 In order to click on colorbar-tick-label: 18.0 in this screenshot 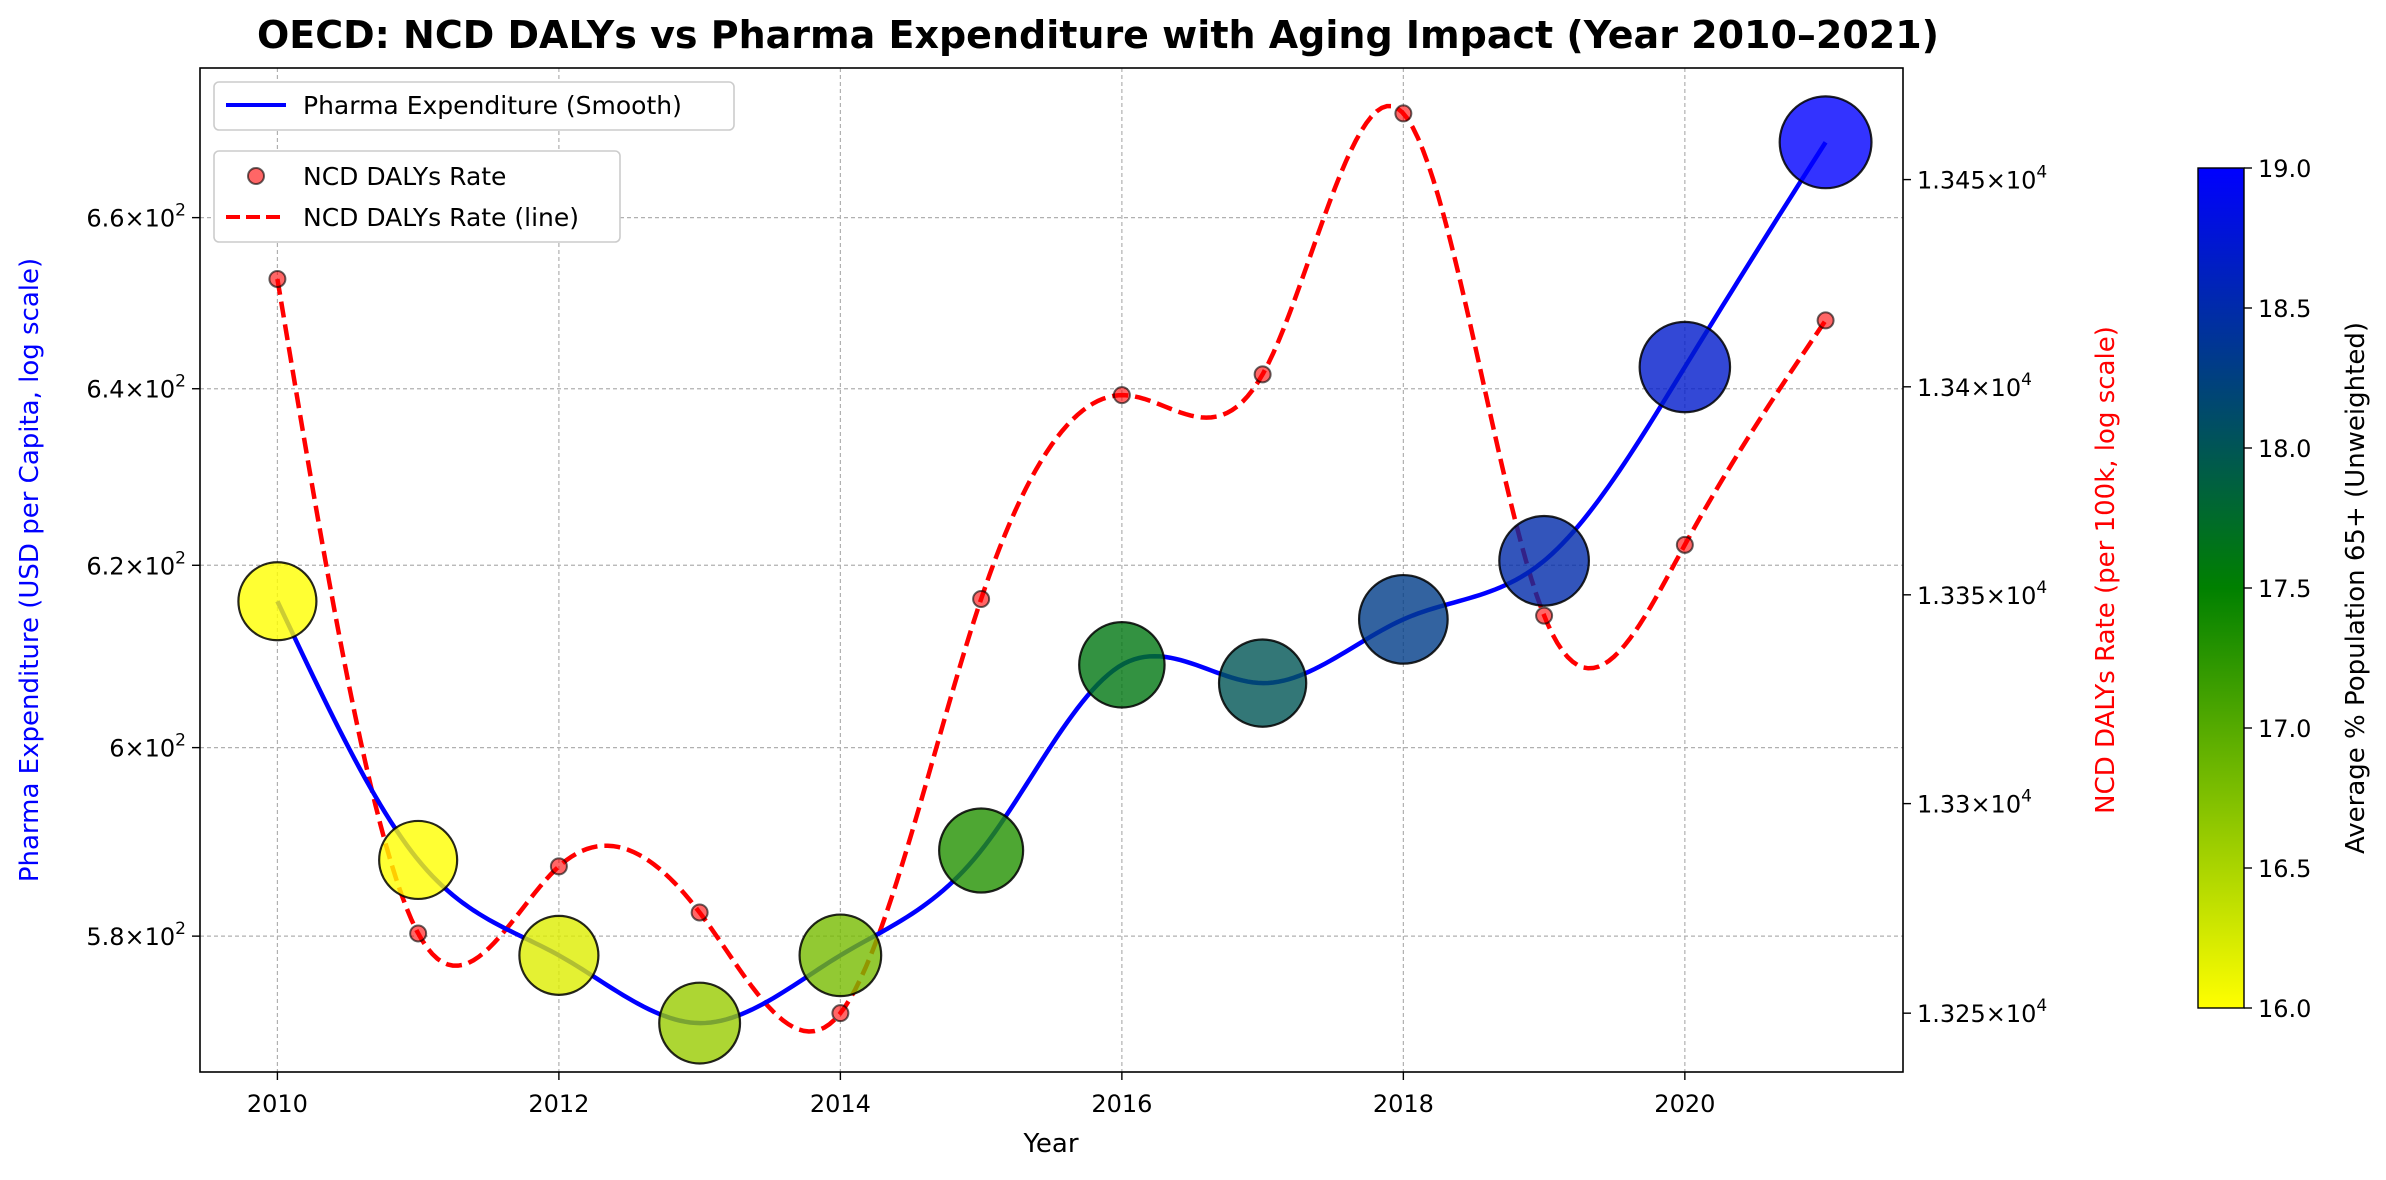, I will do `click(2284, 449)`.